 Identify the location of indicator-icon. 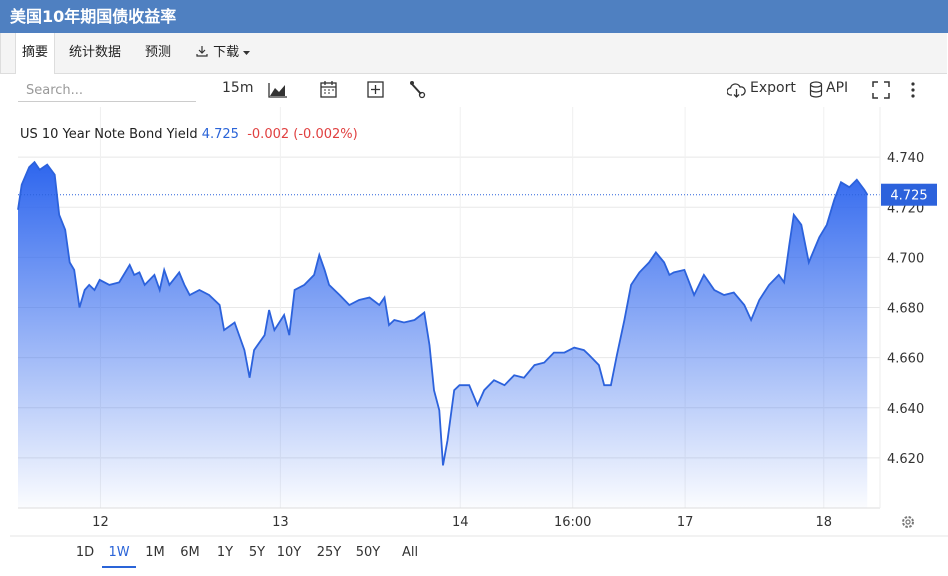
(418, 90).